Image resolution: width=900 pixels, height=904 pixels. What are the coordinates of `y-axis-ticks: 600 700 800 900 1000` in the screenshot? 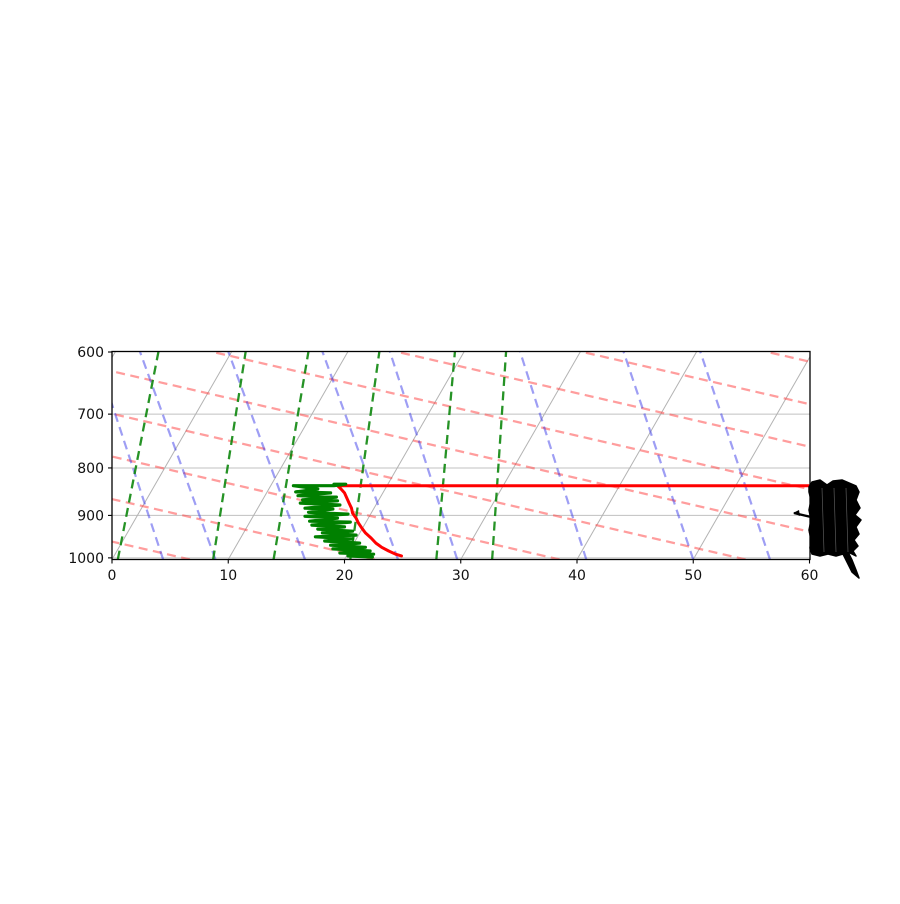 It's located at (90, 456).